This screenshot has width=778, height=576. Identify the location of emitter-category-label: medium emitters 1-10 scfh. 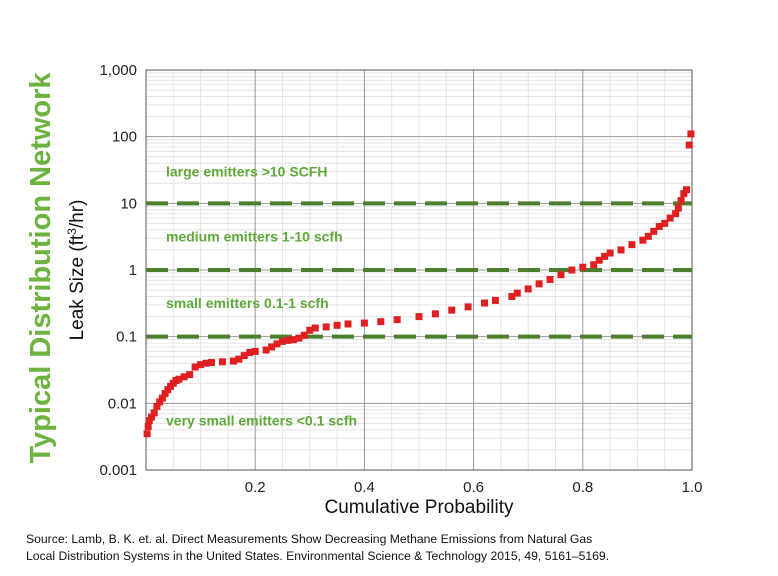
(254, 236).